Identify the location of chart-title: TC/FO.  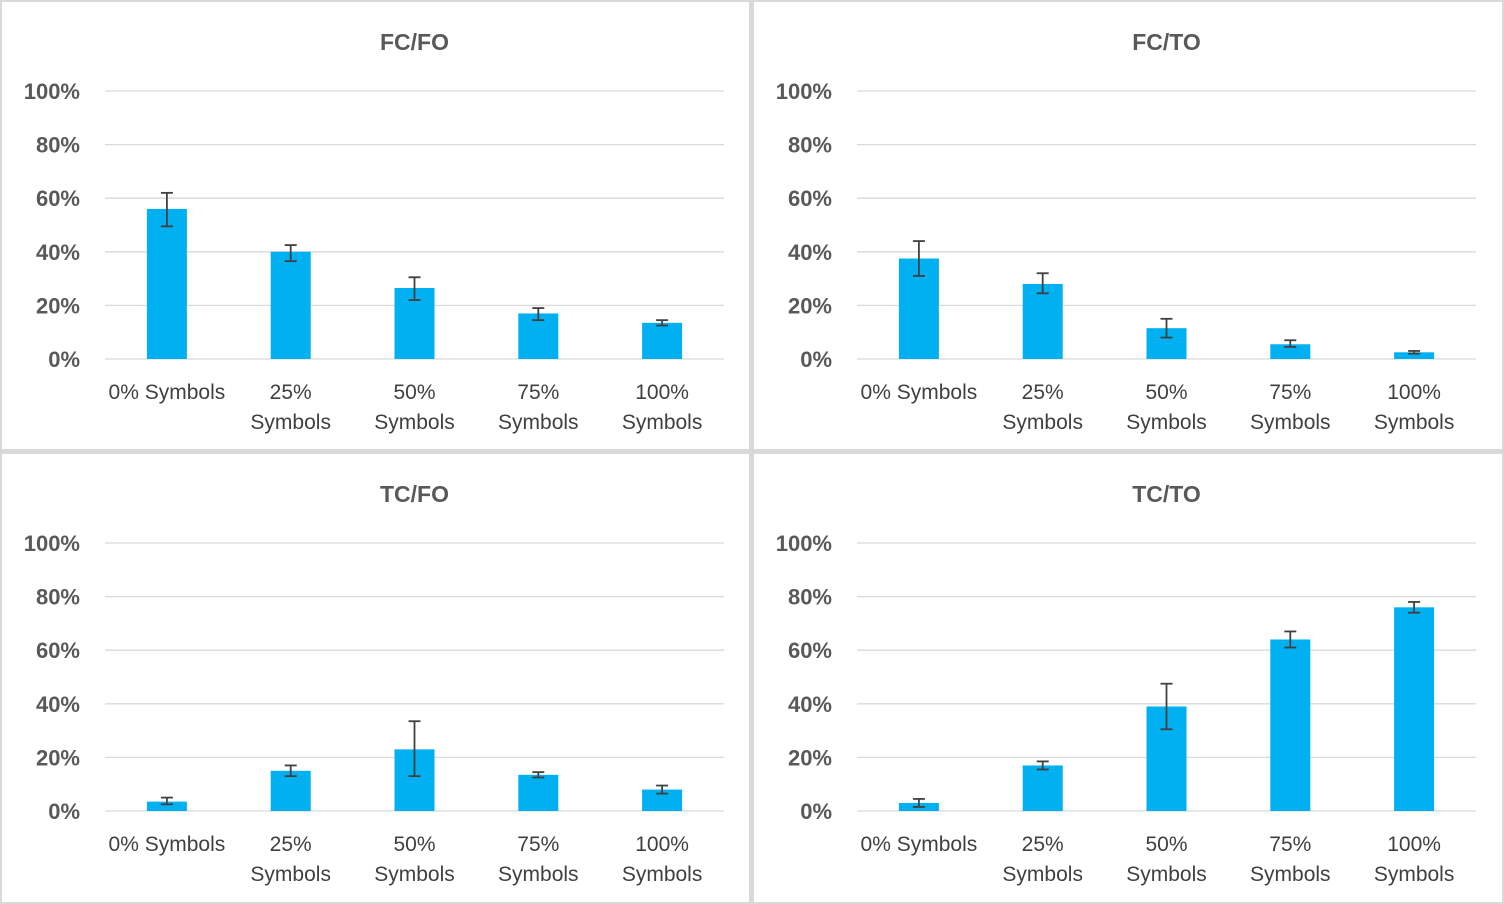
(414, 494).